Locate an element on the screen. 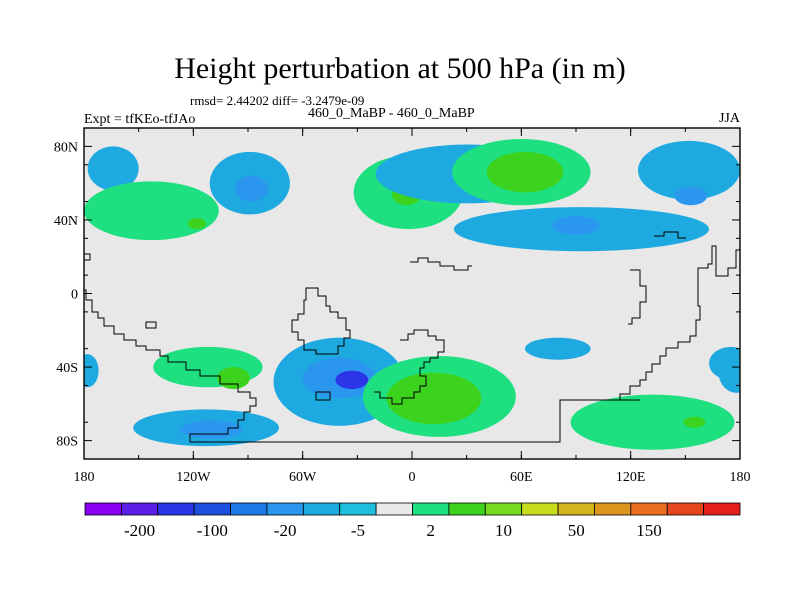 The image size is (800, 600). colorbar-label: 50 is located at coordinates (576, 530).